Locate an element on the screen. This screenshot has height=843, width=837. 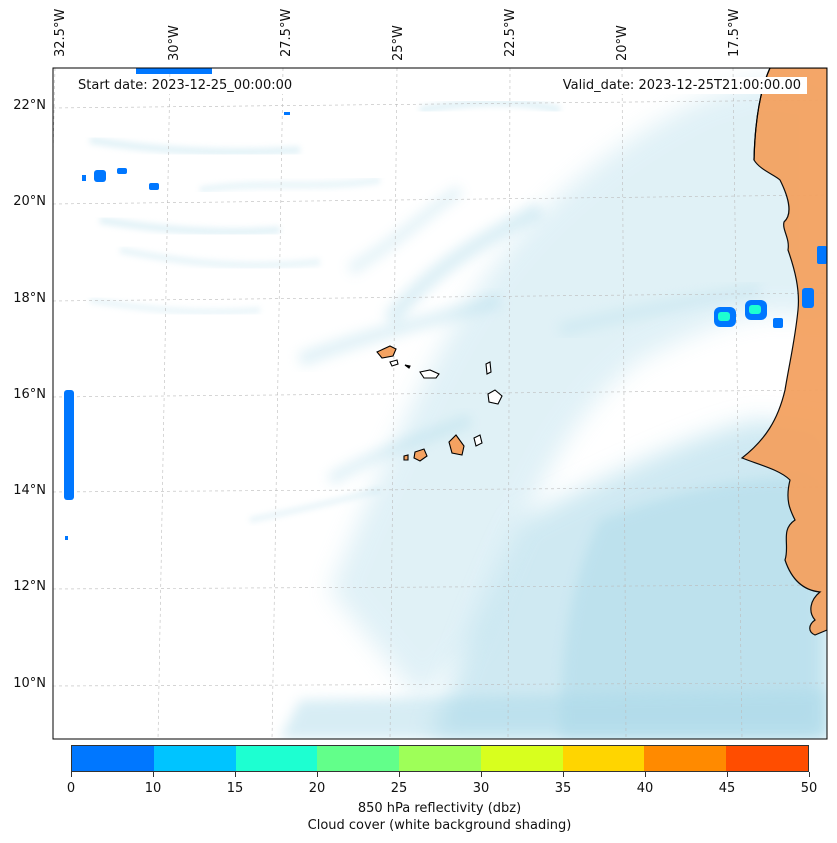
colorbar-tick-label: 20 is located at coordinates (317, 788).